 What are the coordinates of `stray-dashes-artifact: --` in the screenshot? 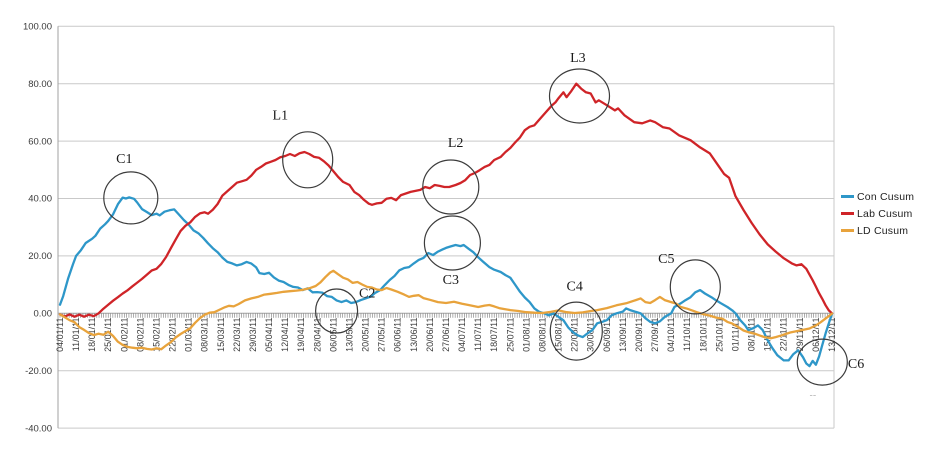 It's located at (813, 395).